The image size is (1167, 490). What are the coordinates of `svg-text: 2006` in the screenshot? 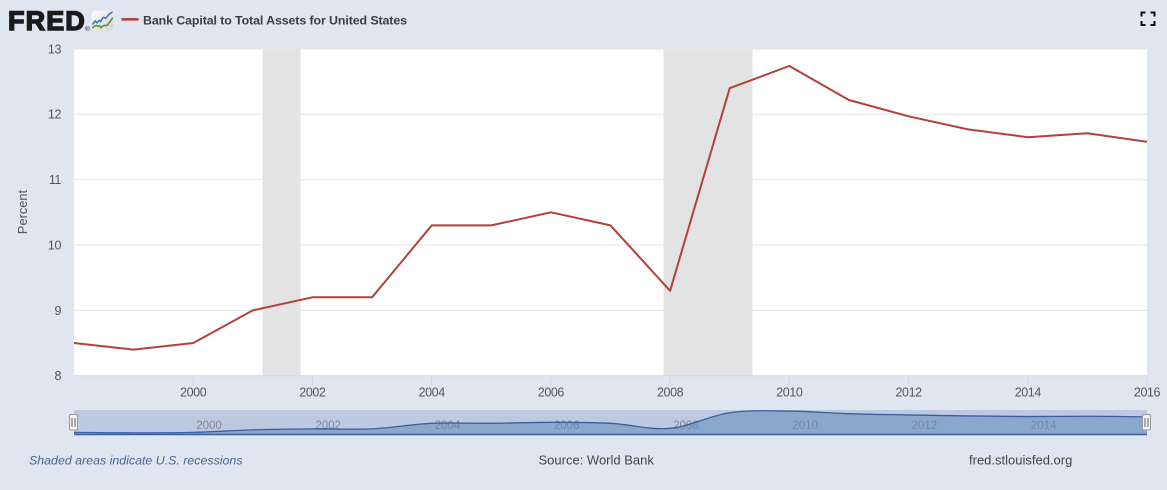 It's located at (551, 392).